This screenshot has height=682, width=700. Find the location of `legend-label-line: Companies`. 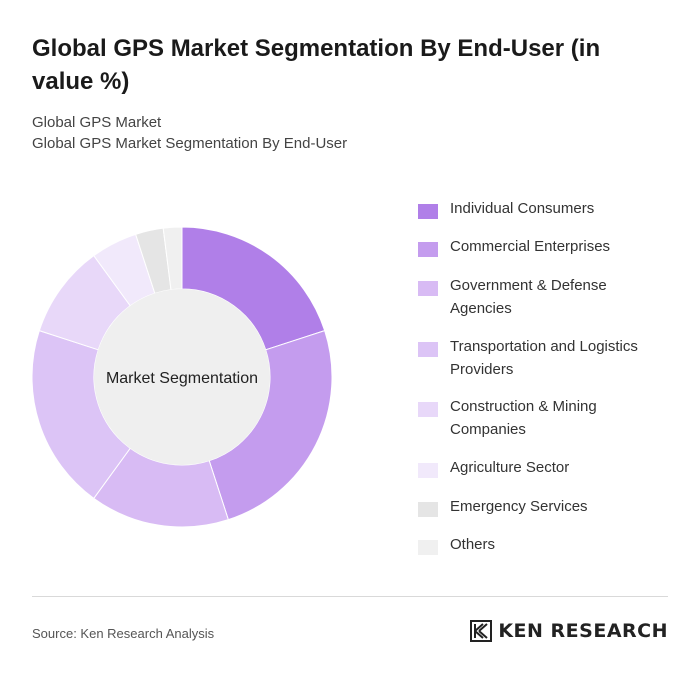

legend-label-line: Companies is located at coordinates (488, 429).